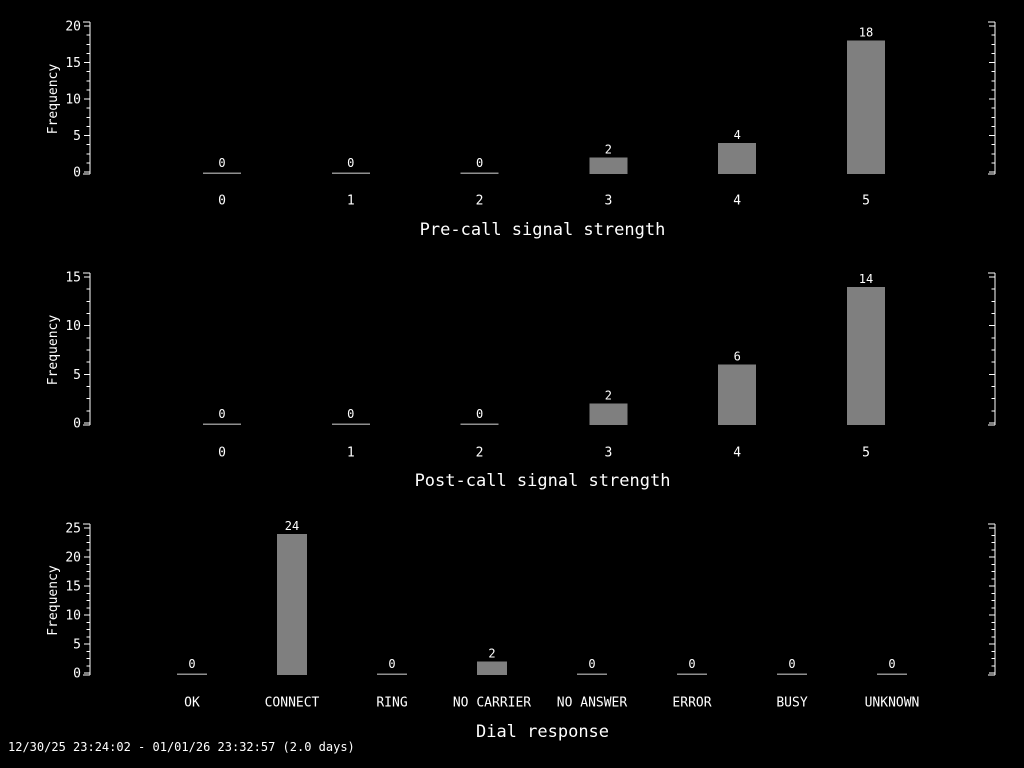  I want to click on bar-value-label: 14, so click(866, 279).